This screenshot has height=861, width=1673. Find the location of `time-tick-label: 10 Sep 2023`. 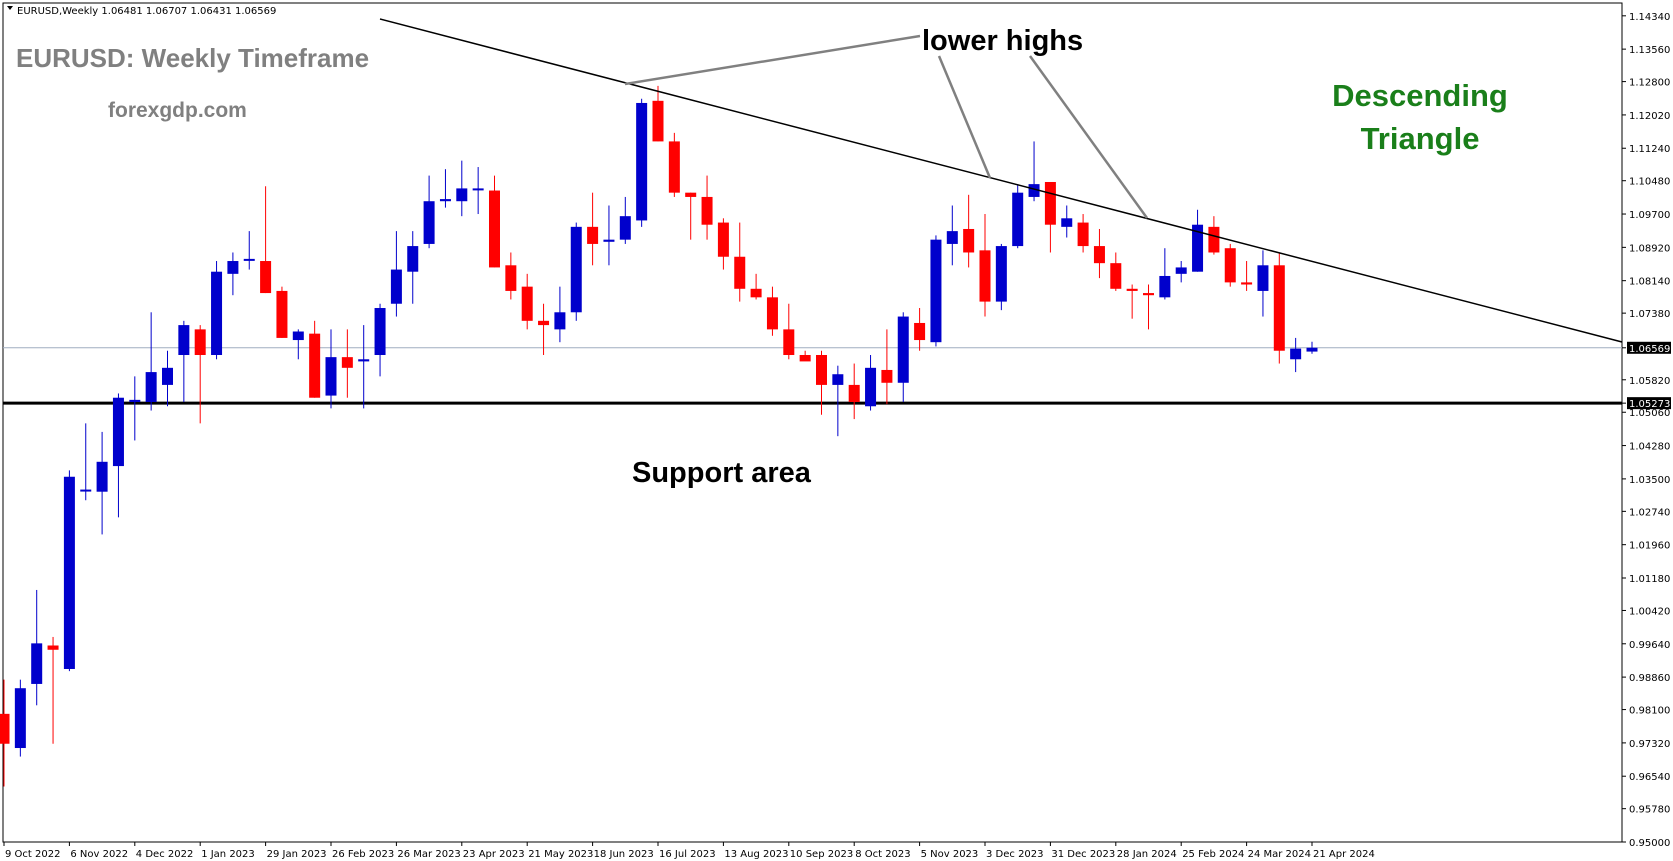

time-tick-label: 10 Sep 2023 is located at coordinates (821, 854).